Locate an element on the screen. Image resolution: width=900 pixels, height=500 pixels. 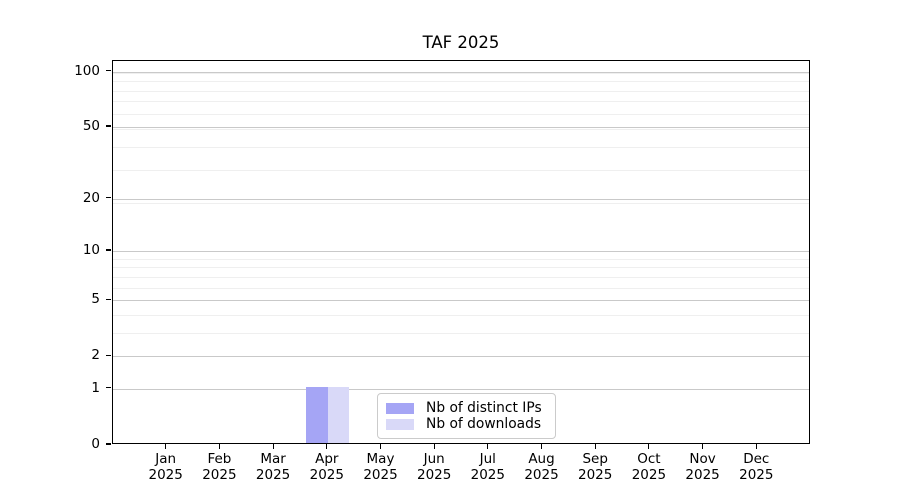
bar-nb-of-distinct-ips is located at coordinates (317, 414).